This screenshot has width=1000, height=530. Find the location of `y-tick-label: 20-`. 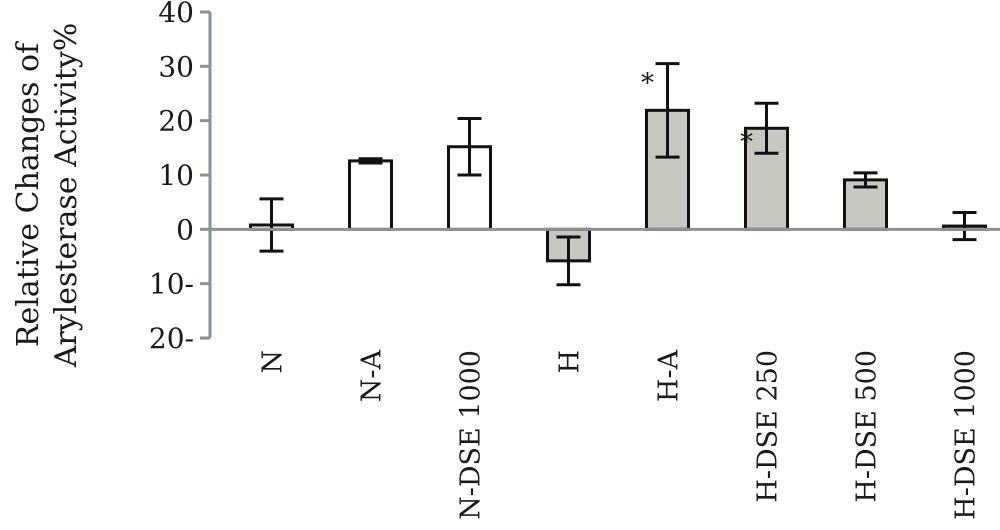

y-tick-label: 20- is located at coordinates (171, 338).